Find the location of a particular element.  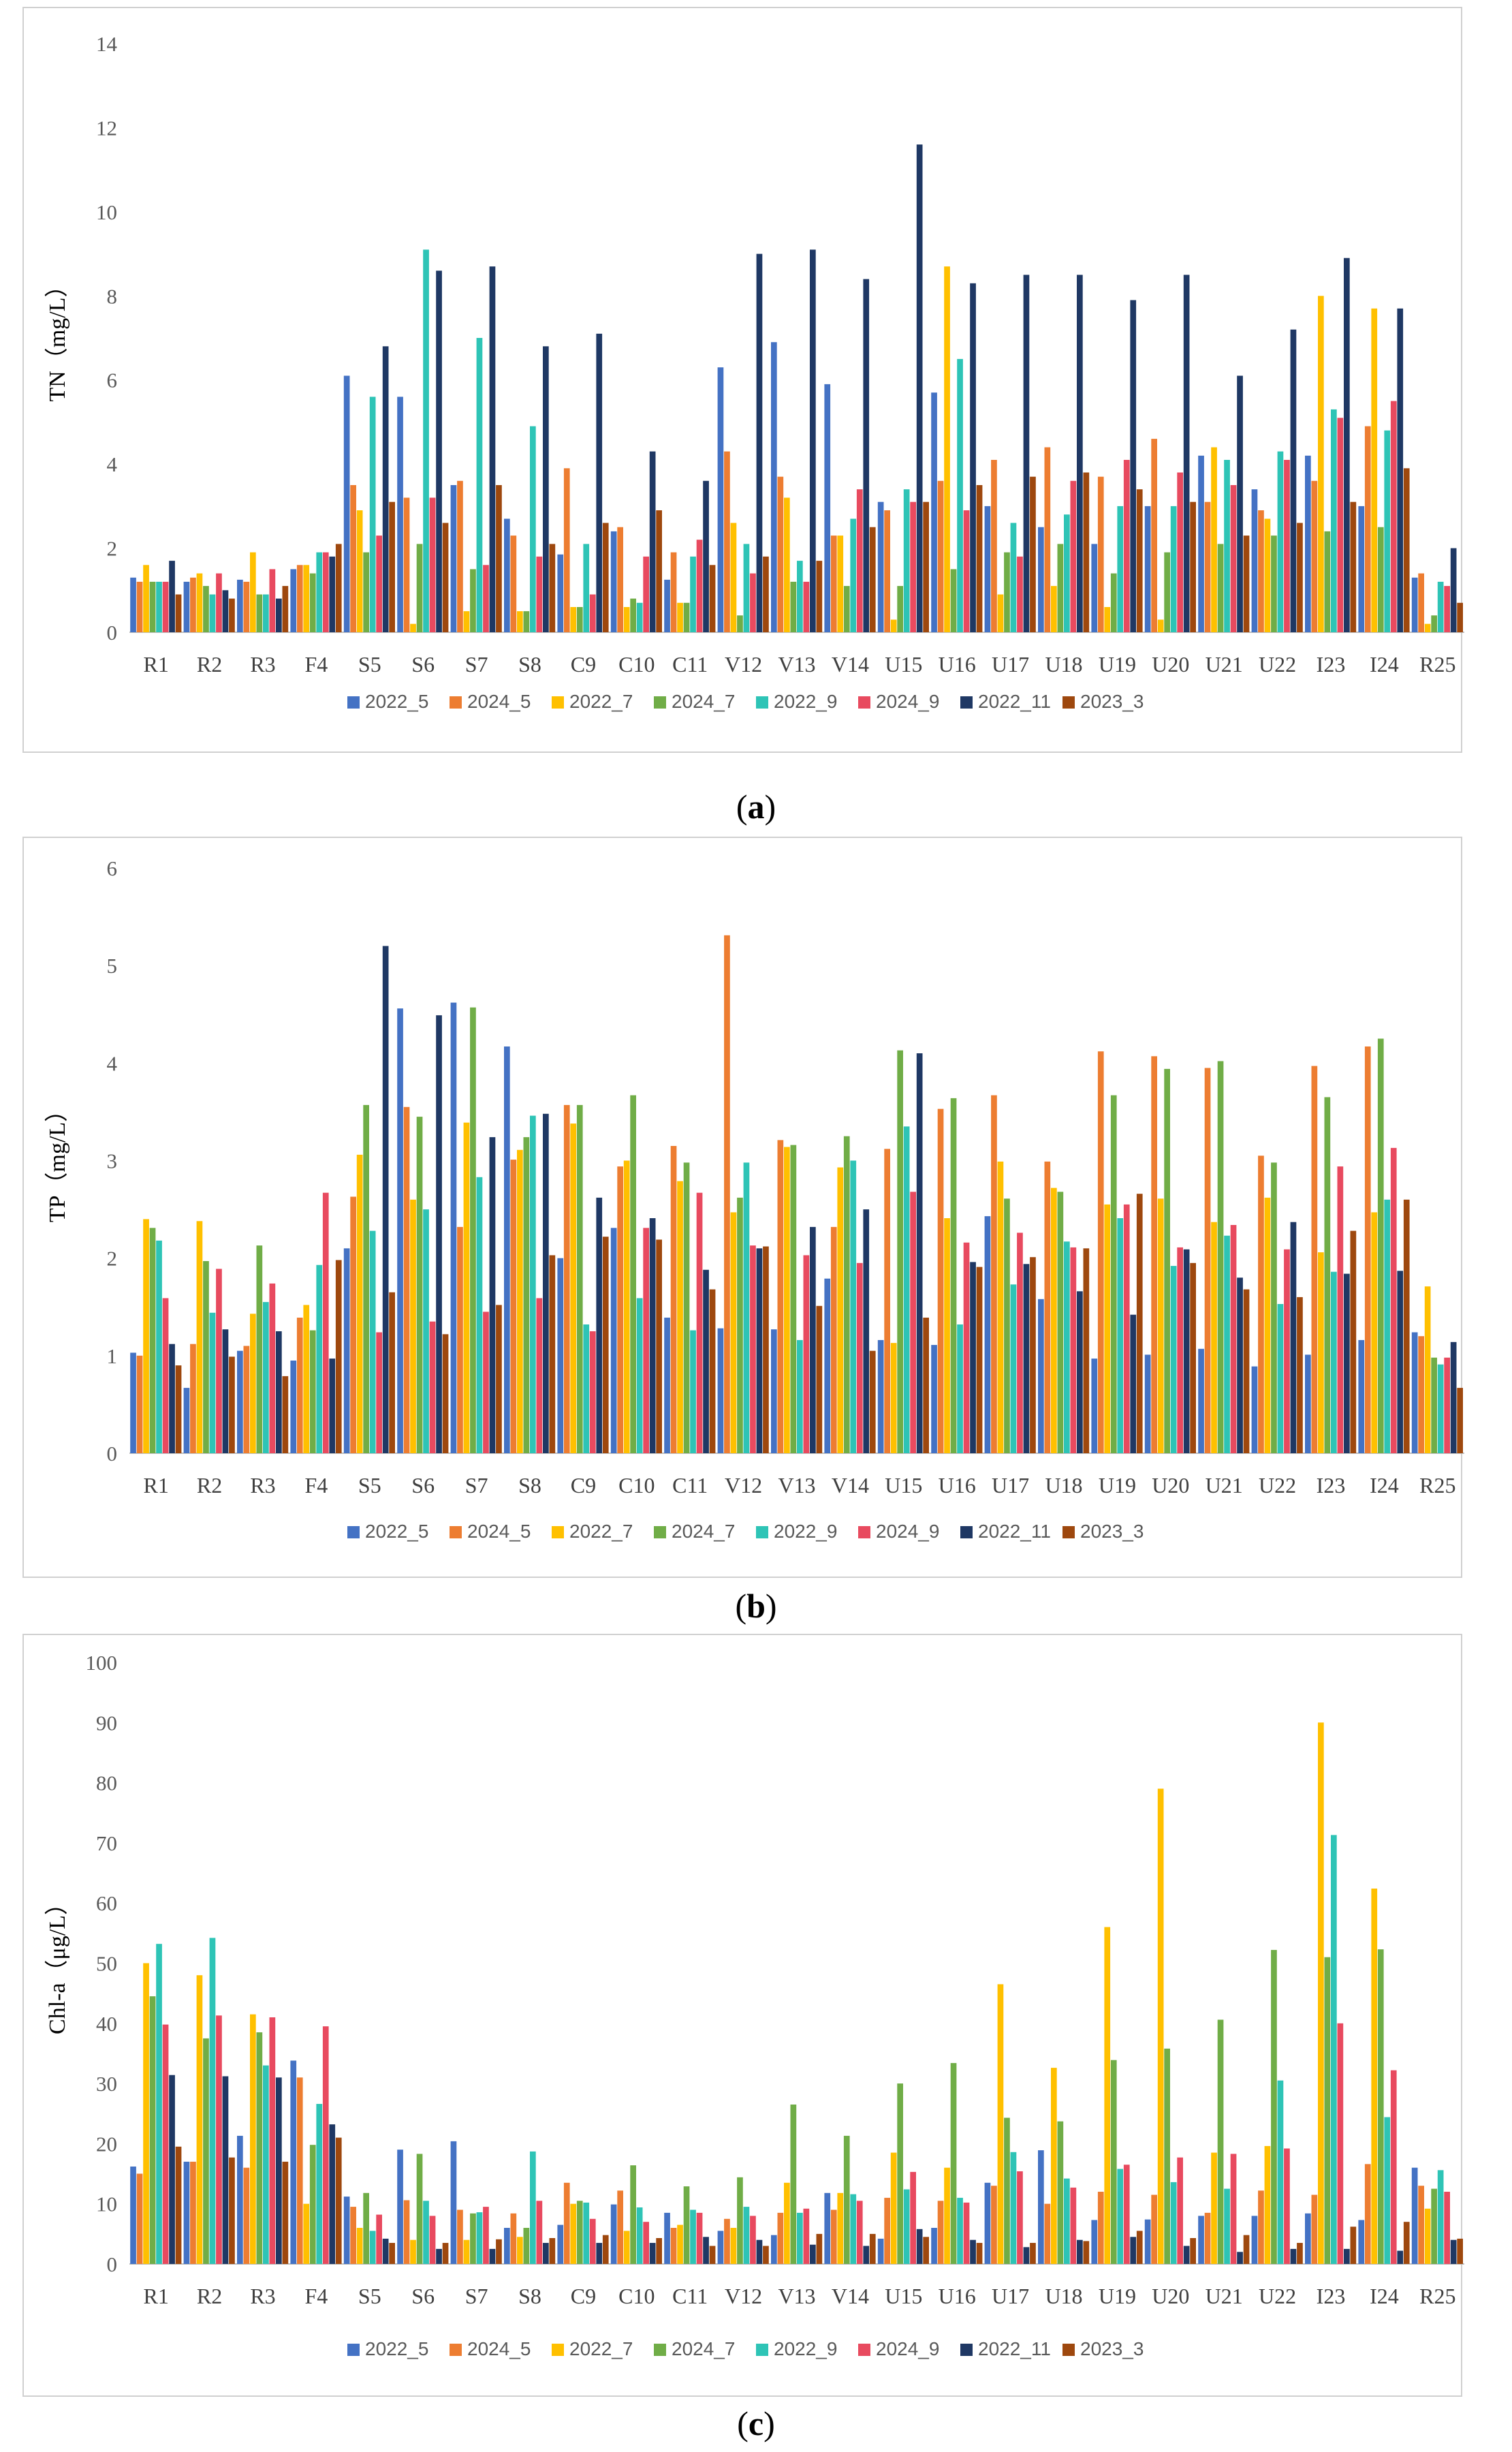

y-tick-label: 0 is located at coordinates (112, 633).